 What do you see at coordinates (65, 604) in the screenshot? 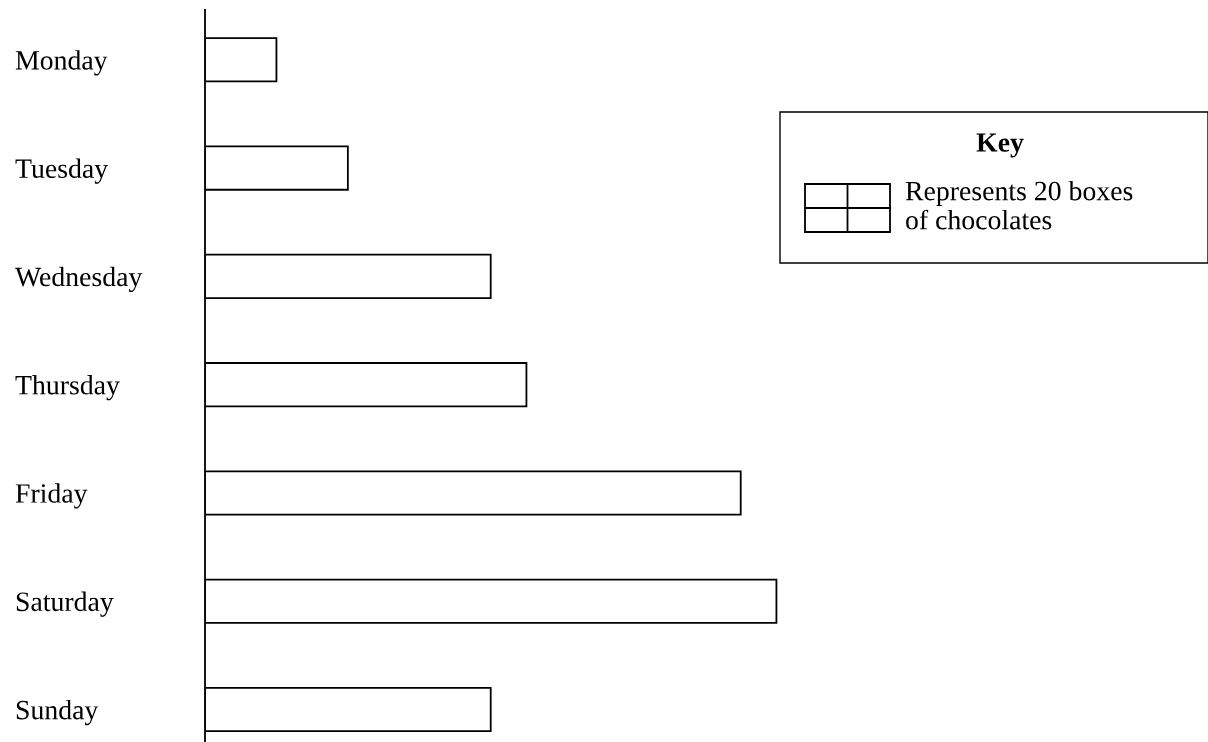
I see `y-tick-label: Saturday` at bounding box center [65, 604].